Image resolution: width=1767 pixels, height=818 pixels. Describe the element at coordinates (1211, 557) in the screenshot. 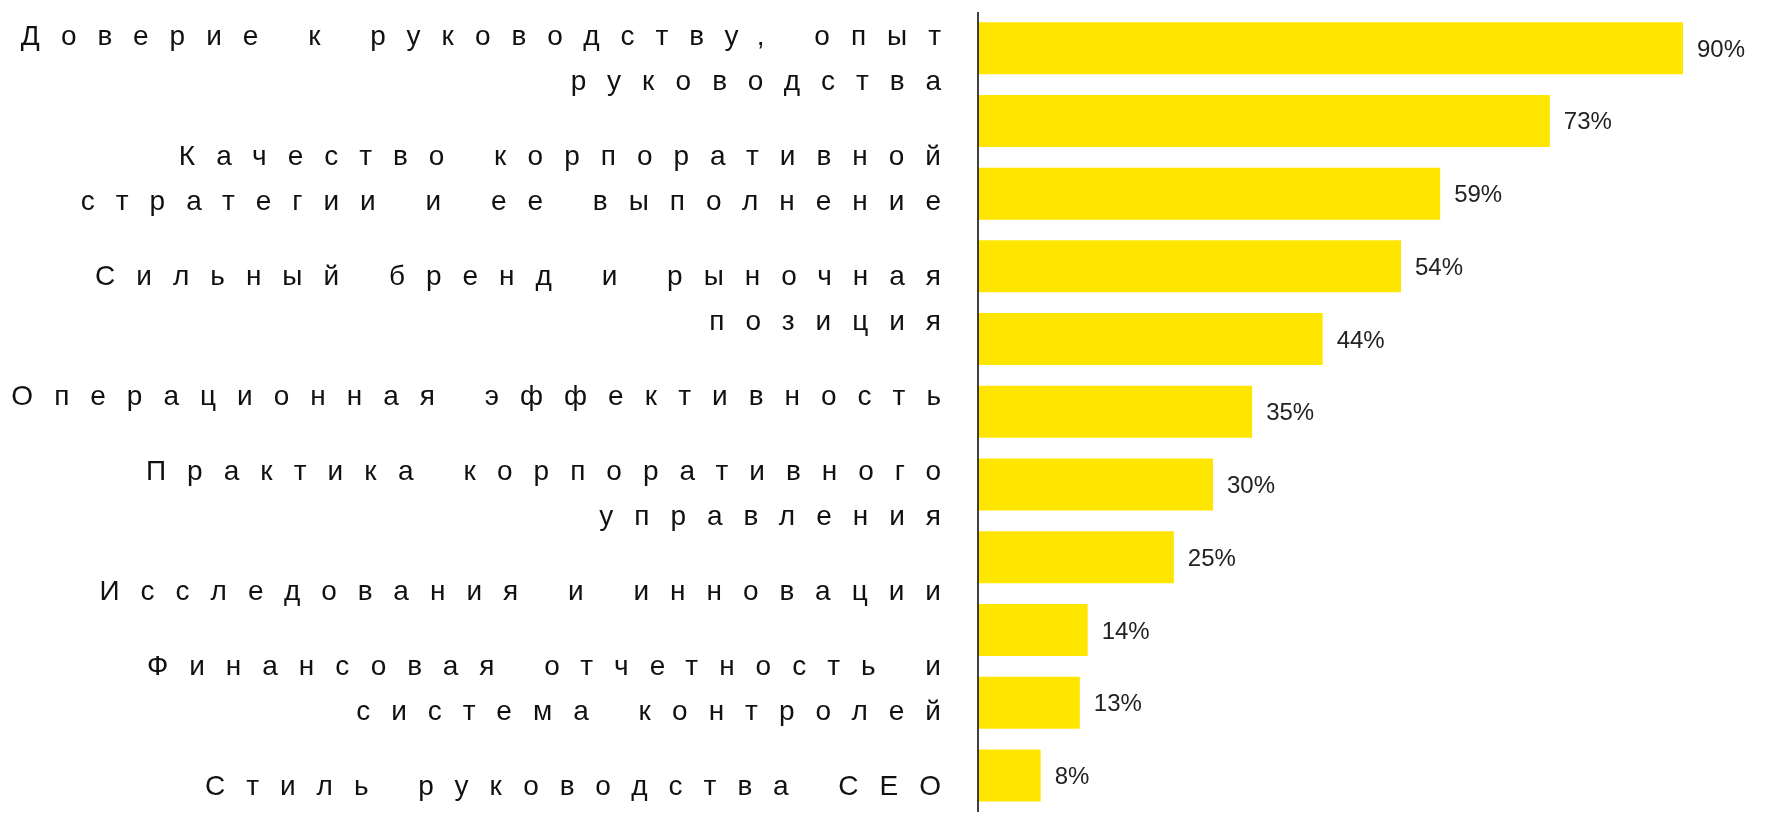

I see `data-label: 25%` at that location.